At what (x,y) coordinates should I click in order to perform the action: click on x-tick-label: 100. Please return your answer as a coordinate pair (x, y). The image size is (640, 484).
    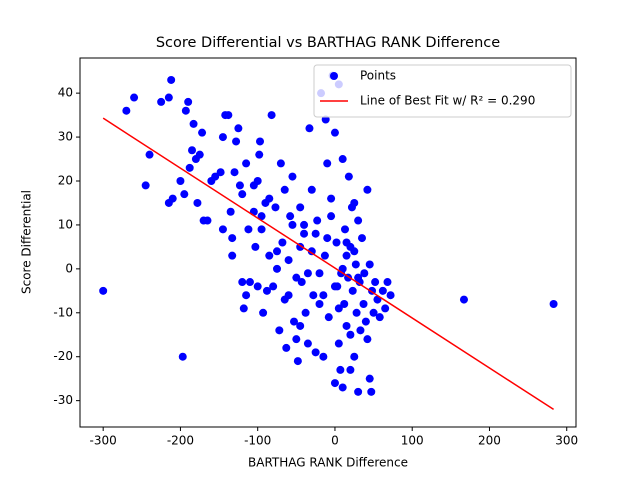
    Looking at the image, I should click on (412, 441).